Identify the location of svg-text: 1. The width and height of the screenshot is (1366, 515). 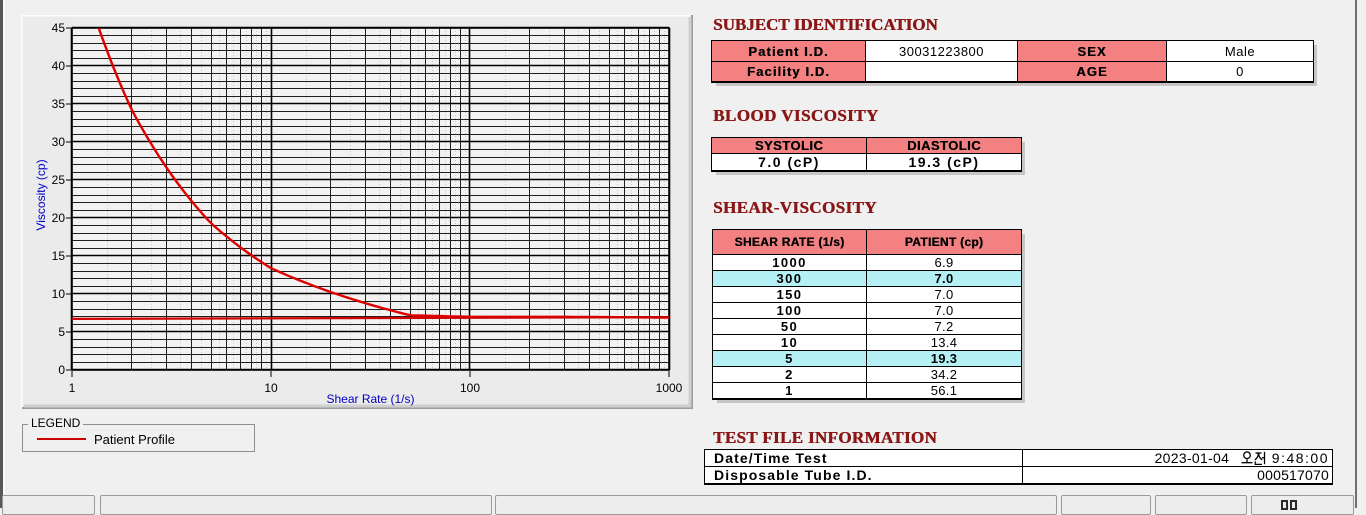
(72, 388).